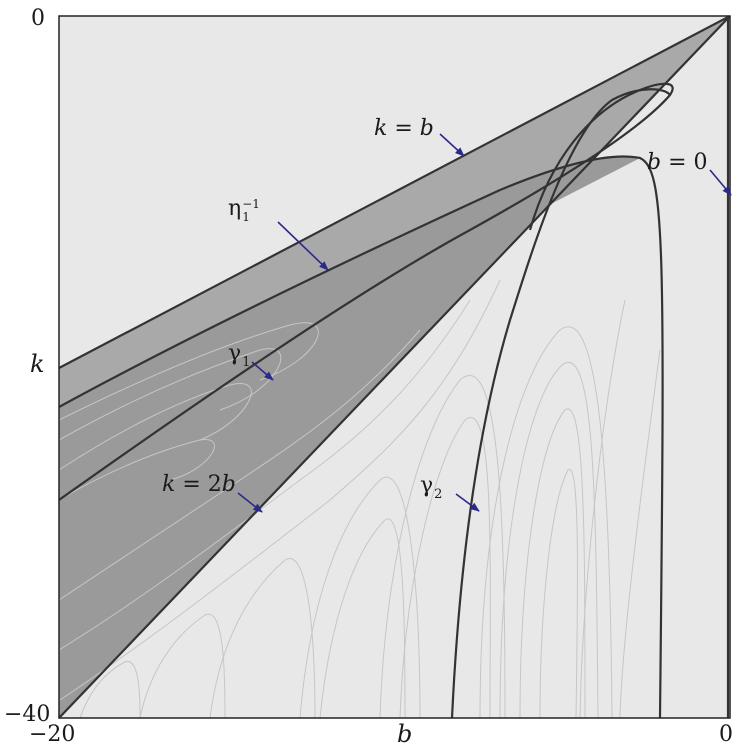  I want to click on label-k-eq-2b: k = 2b, so click(199, 484).